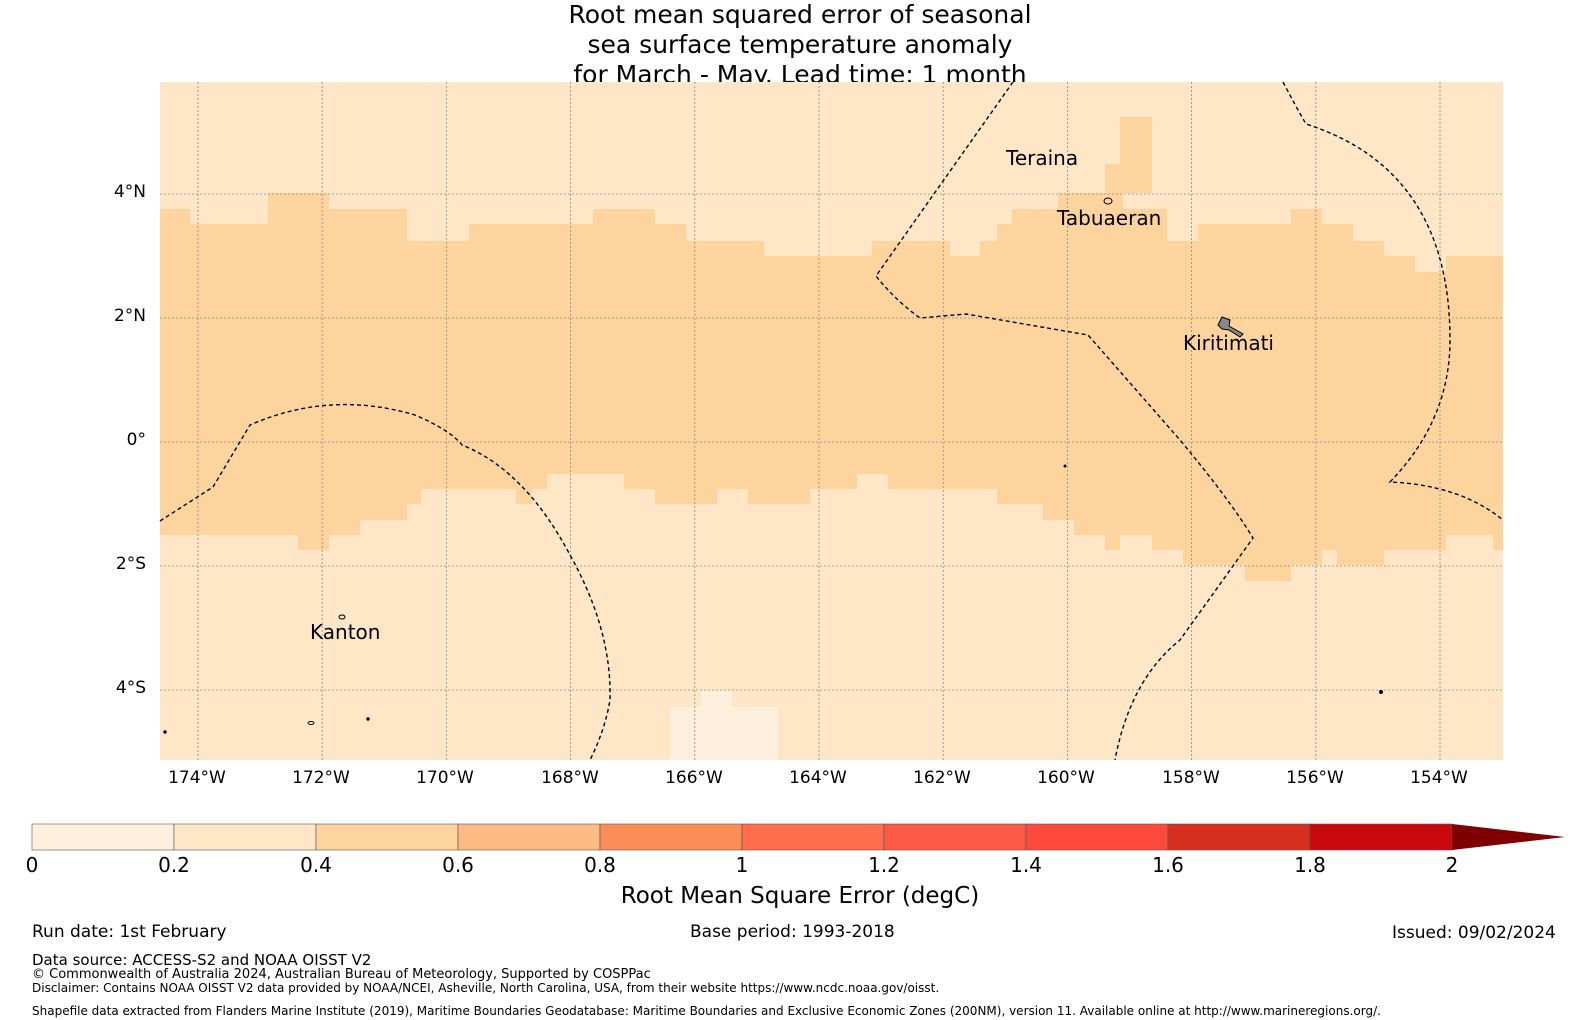 The image size is (1590, 1020). I want to click on colorbar-tick-0.8: 0.8, so click(600, 865).